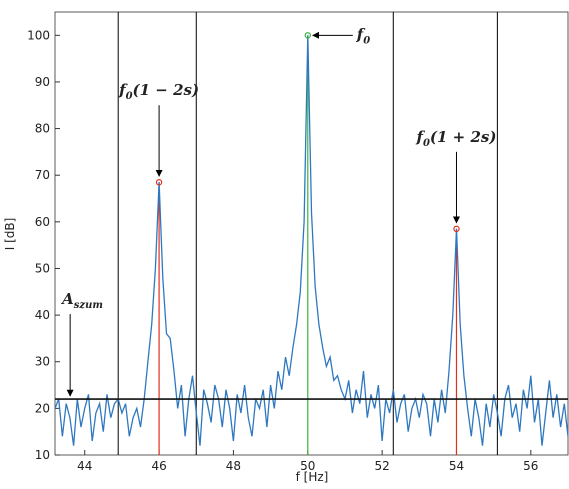  What do you see at coordinates (381, 466) in the screenshot?
I see `x-tick-label: 52` at bounding box center [381, 466].